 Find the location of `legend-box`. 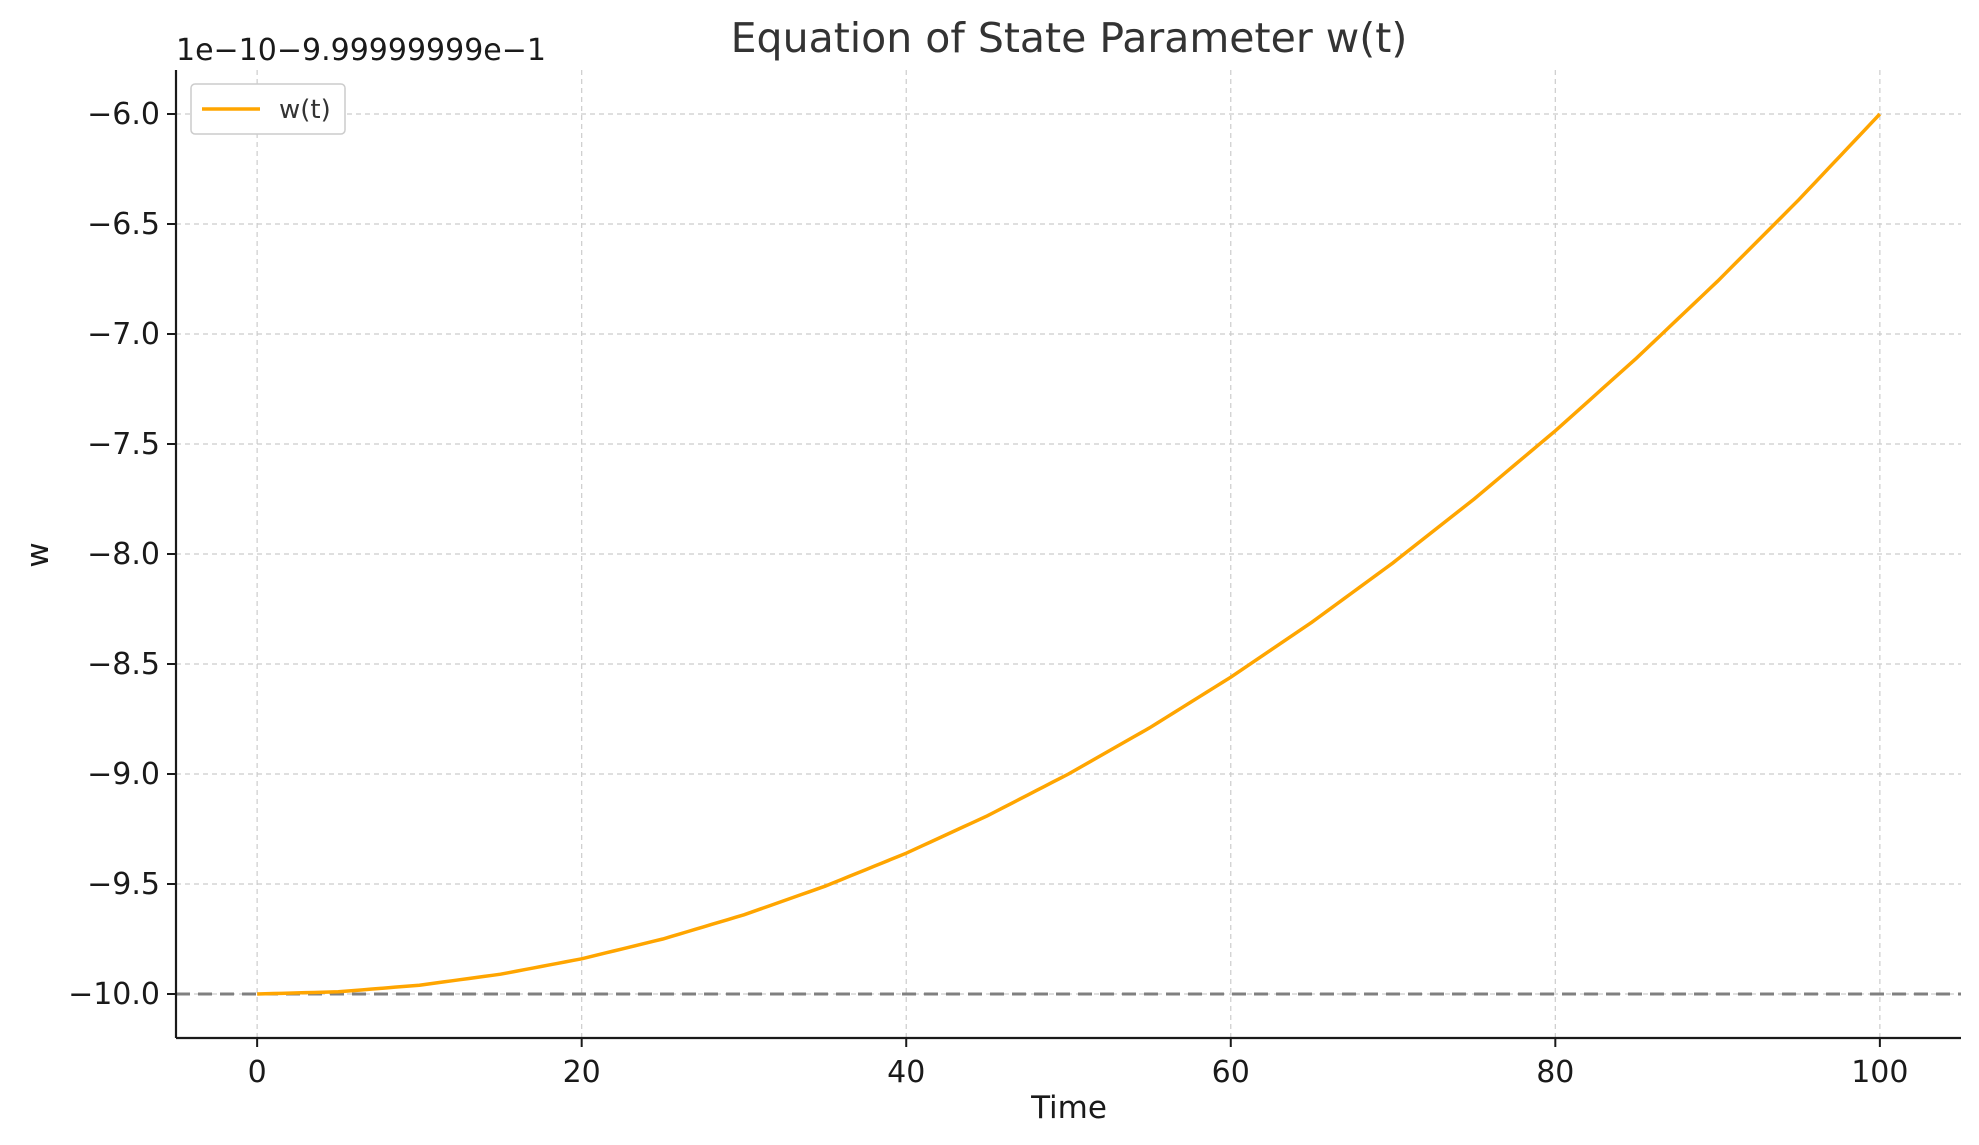

legend-box is located at coordinates (268, 109).